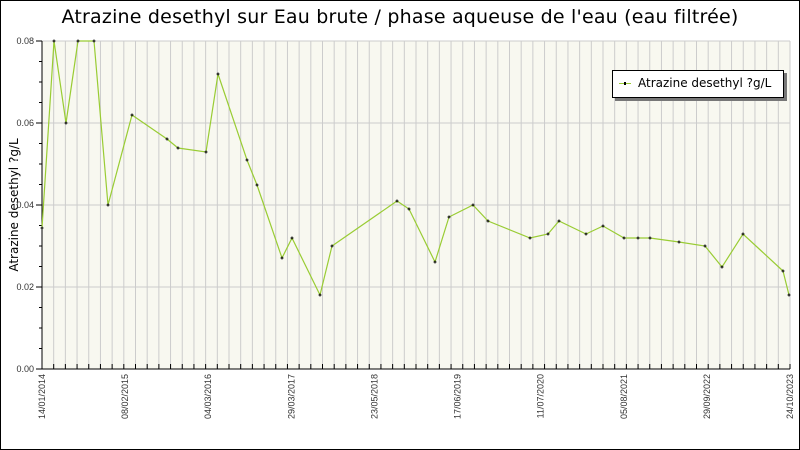 Image resolution: width=800 pixels, height=450 pixels. I want to click on x-tick-label: 23/05/2018, so click(374, 396).